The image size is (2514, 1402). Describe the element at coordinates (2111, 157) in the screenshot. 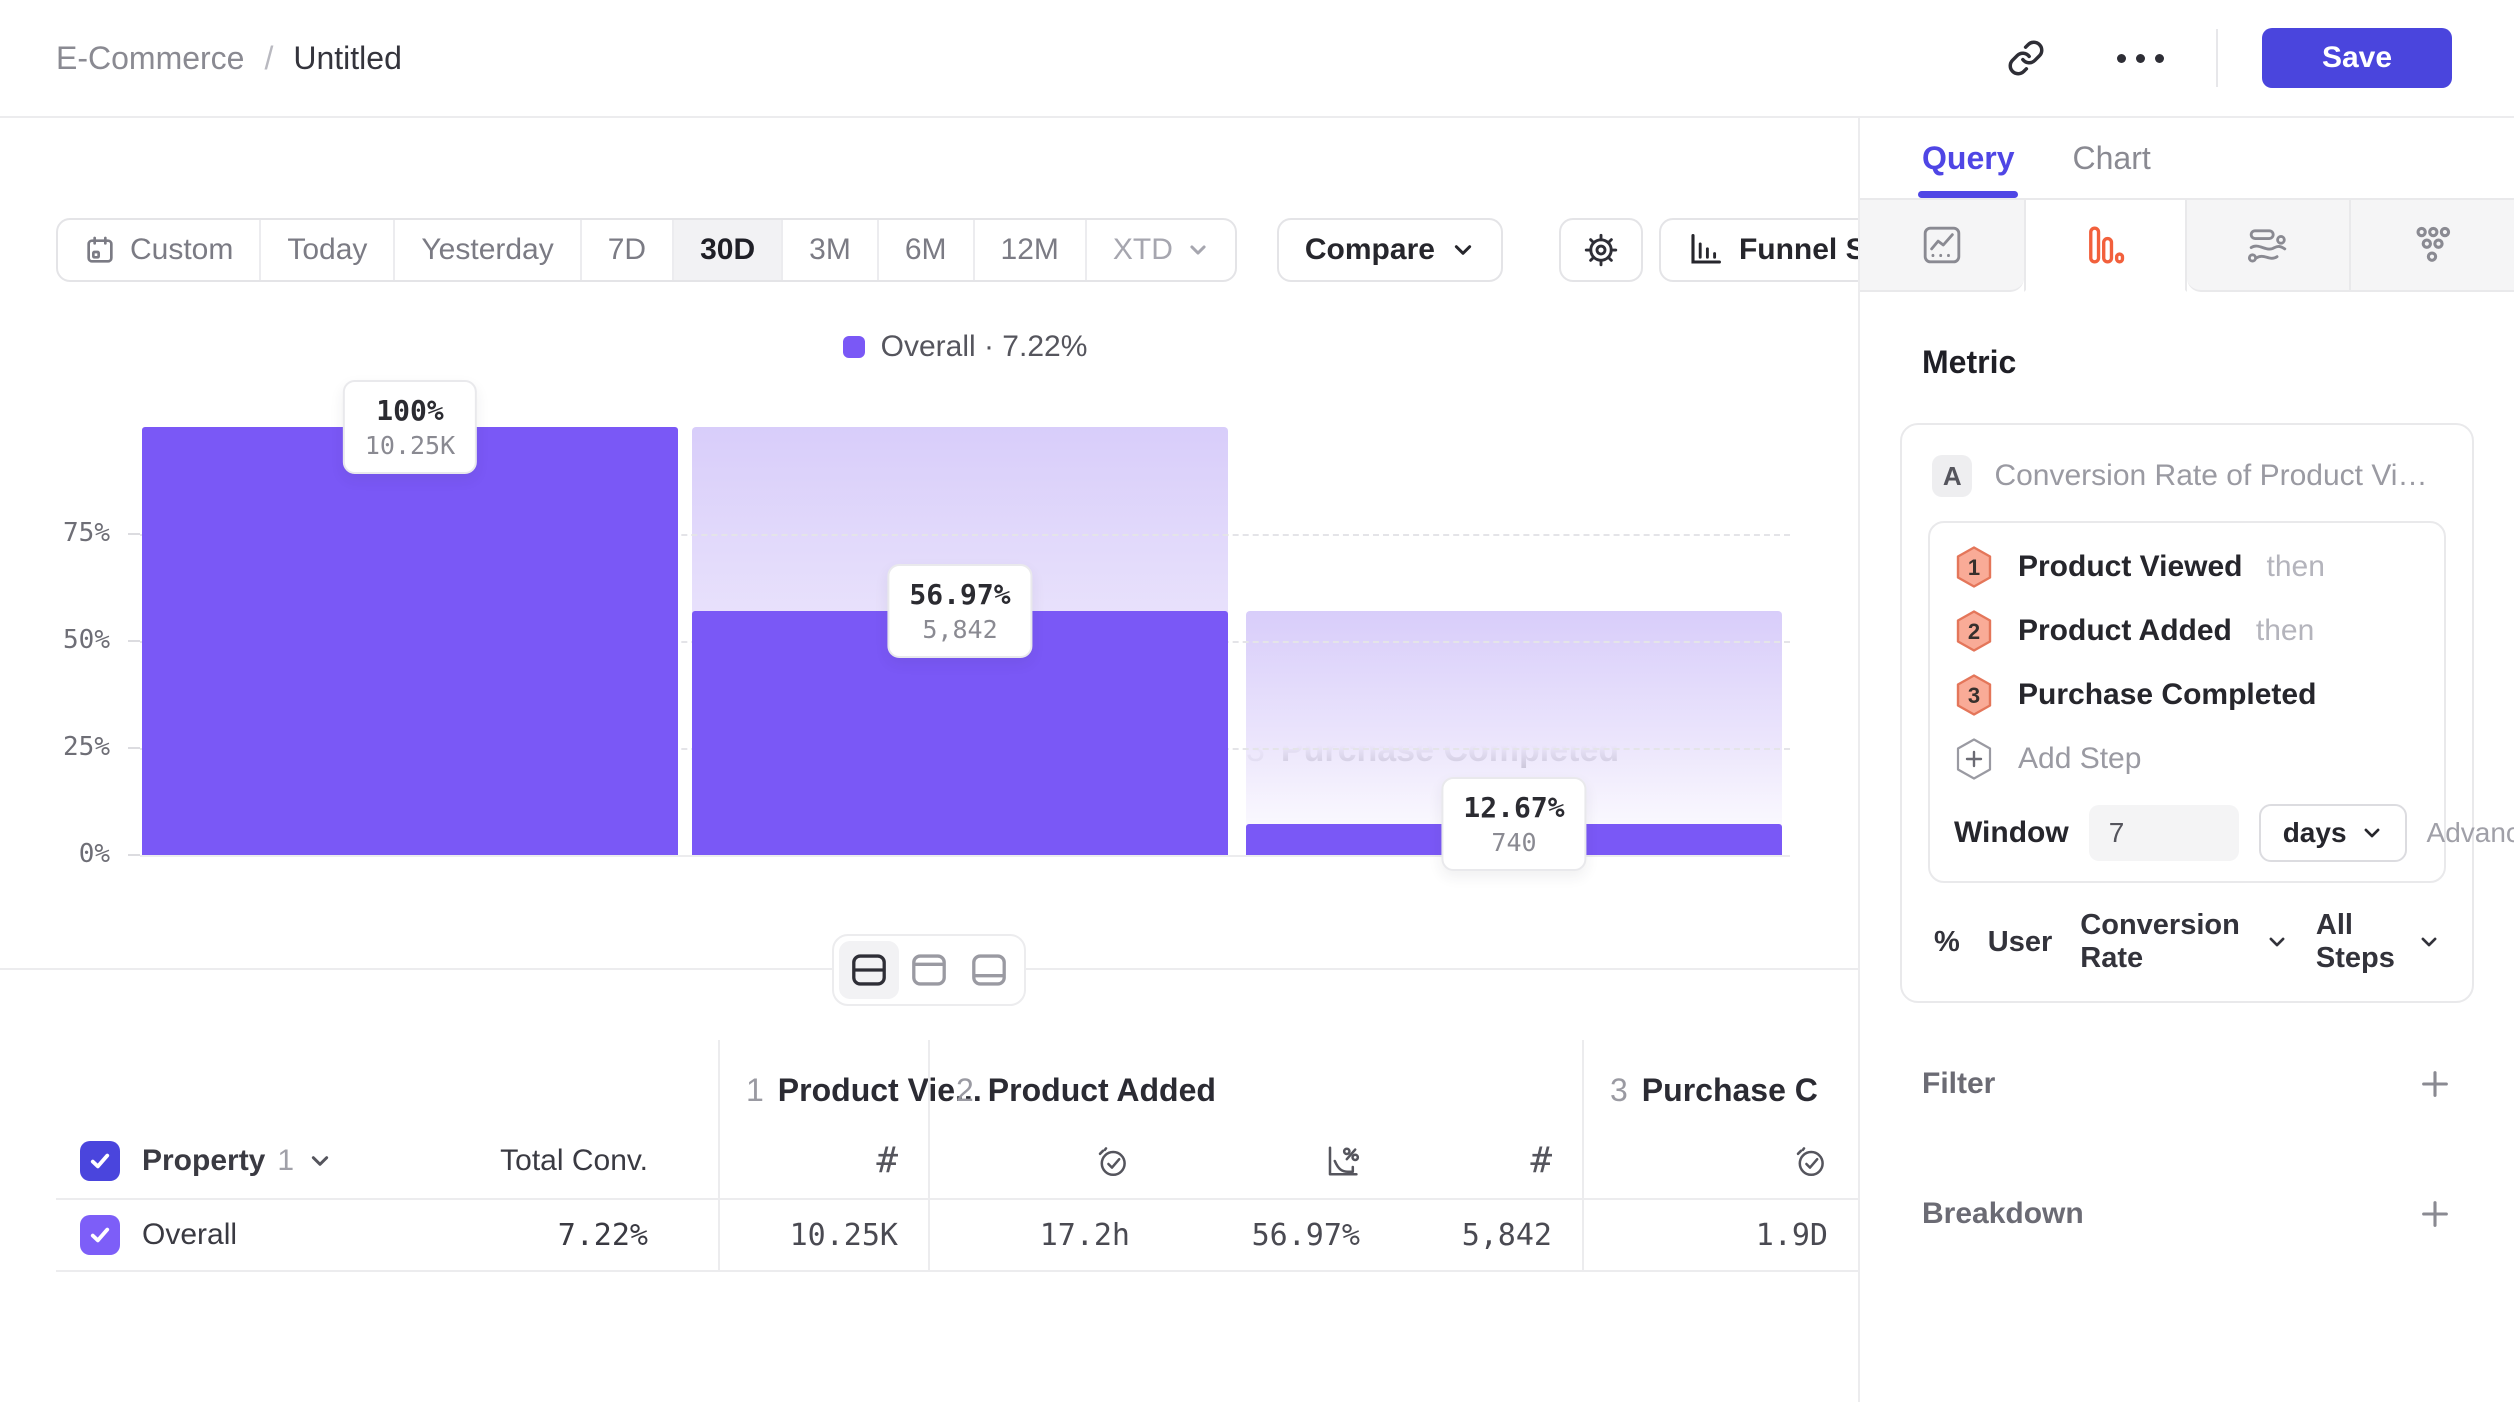

I see `tab-chart: Chart` at that location.